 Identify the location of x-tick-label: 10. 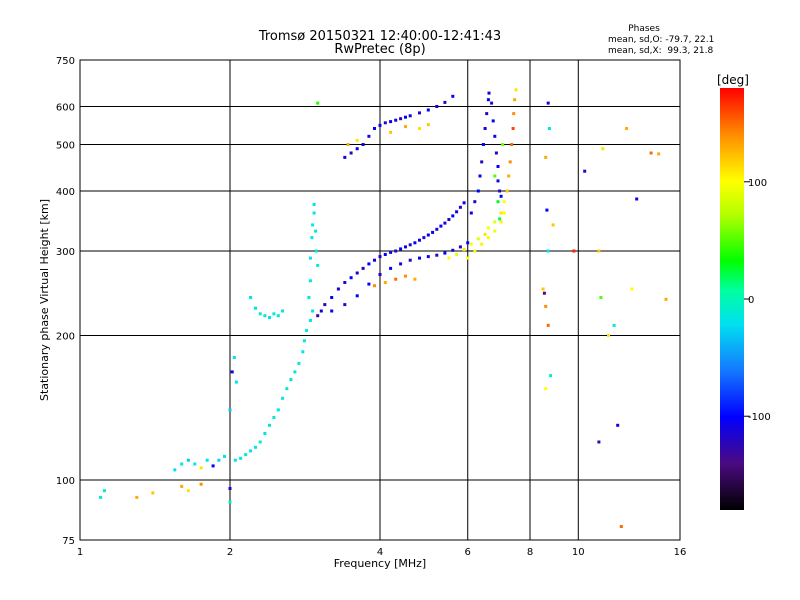
(578, 552).